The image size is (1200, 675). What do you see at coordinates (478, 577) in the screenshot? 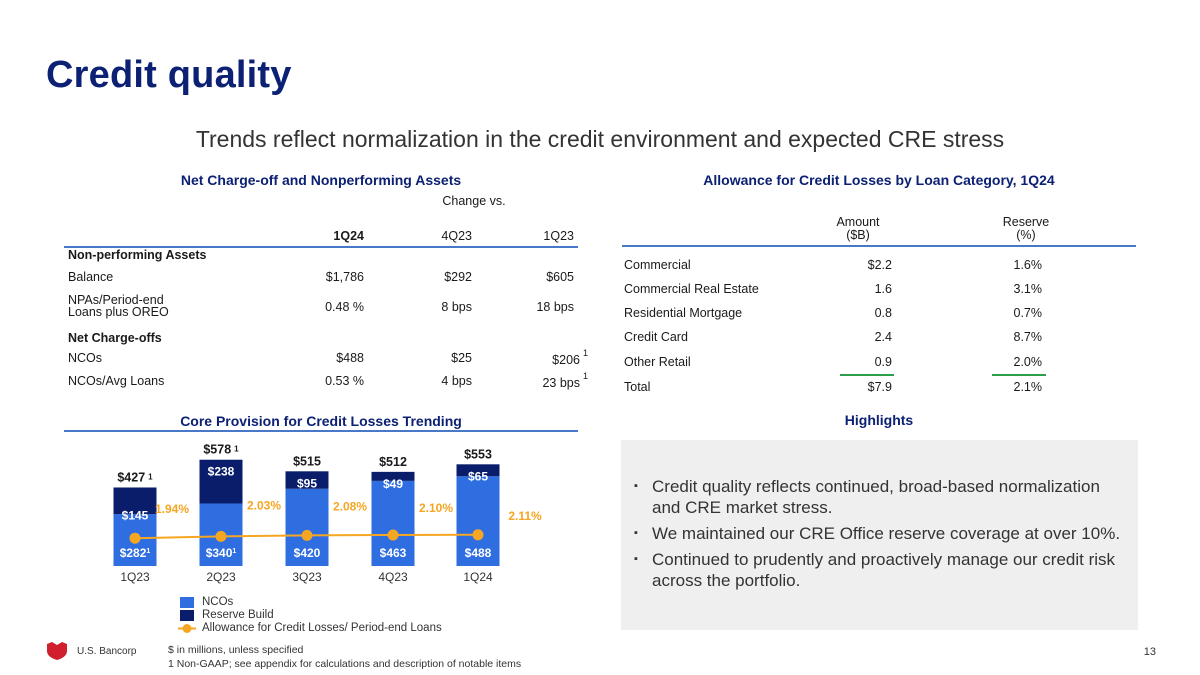
I see `x-tick-label: 1Q24` at bounding box center [478, 577].